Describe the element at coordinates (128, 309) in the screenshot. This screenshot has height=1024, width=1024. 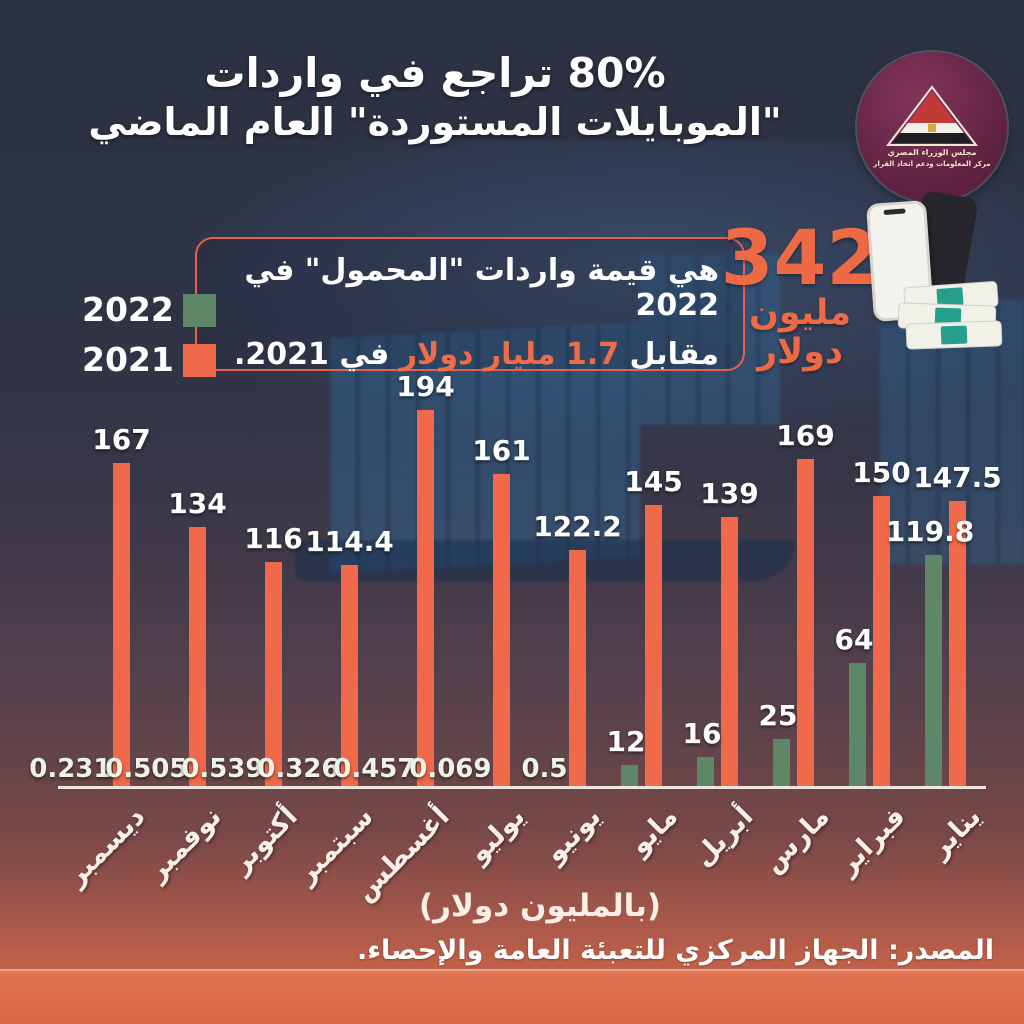
I see `legend-label-2022: 2022` at that location.